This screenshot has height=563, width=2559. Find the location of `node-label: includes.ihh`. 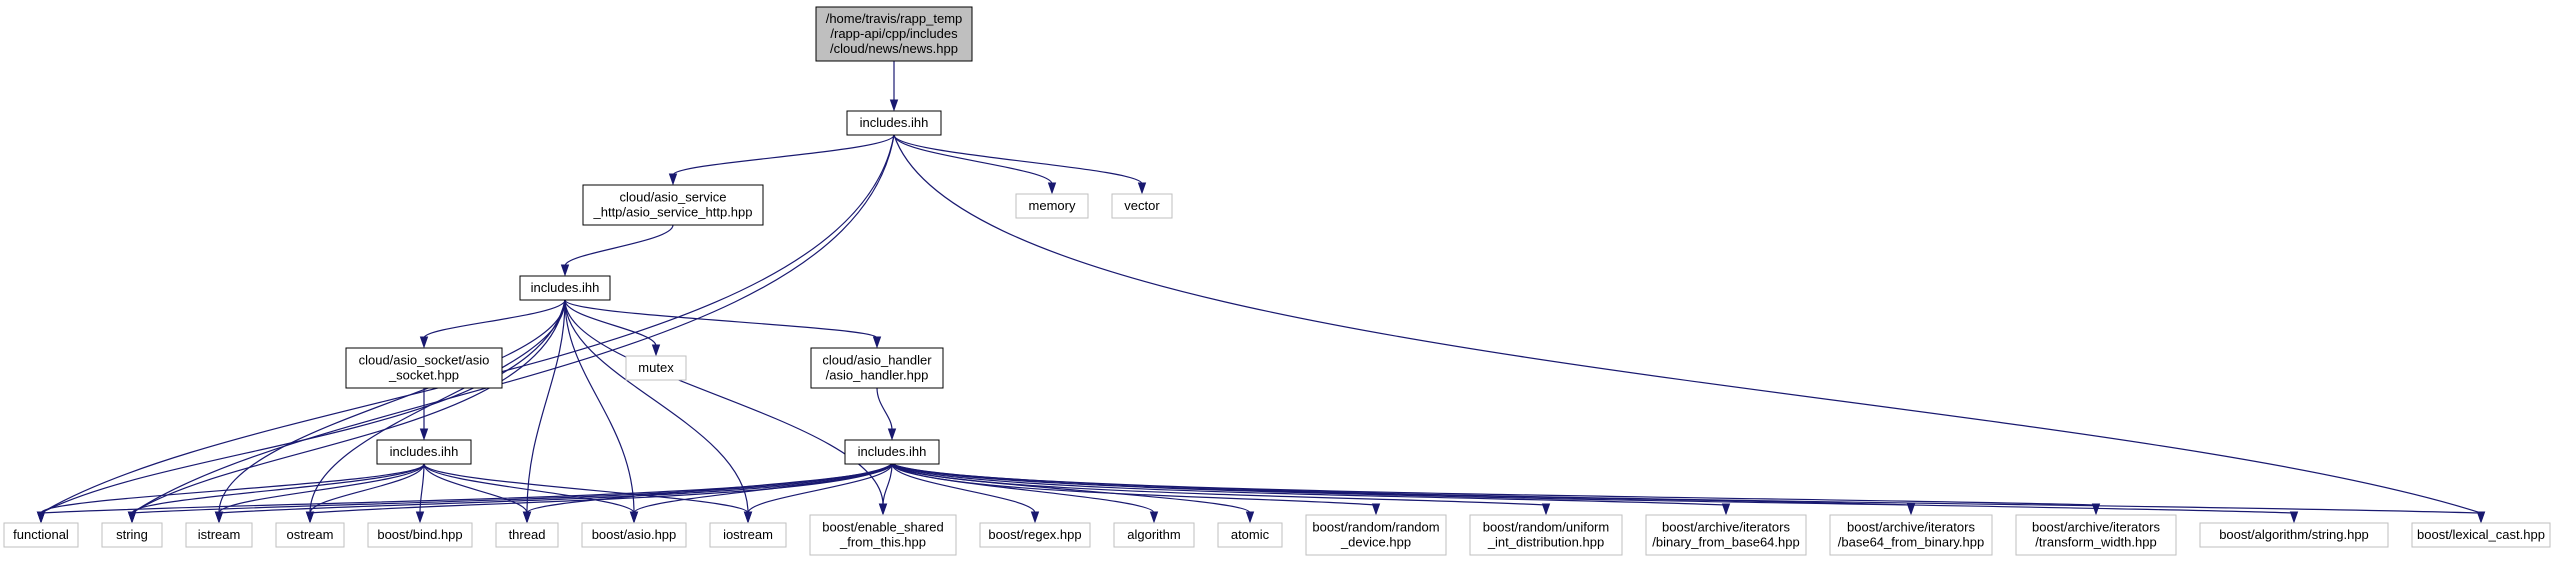

node-label: includes.ihh is located at coordinates (424, 451).